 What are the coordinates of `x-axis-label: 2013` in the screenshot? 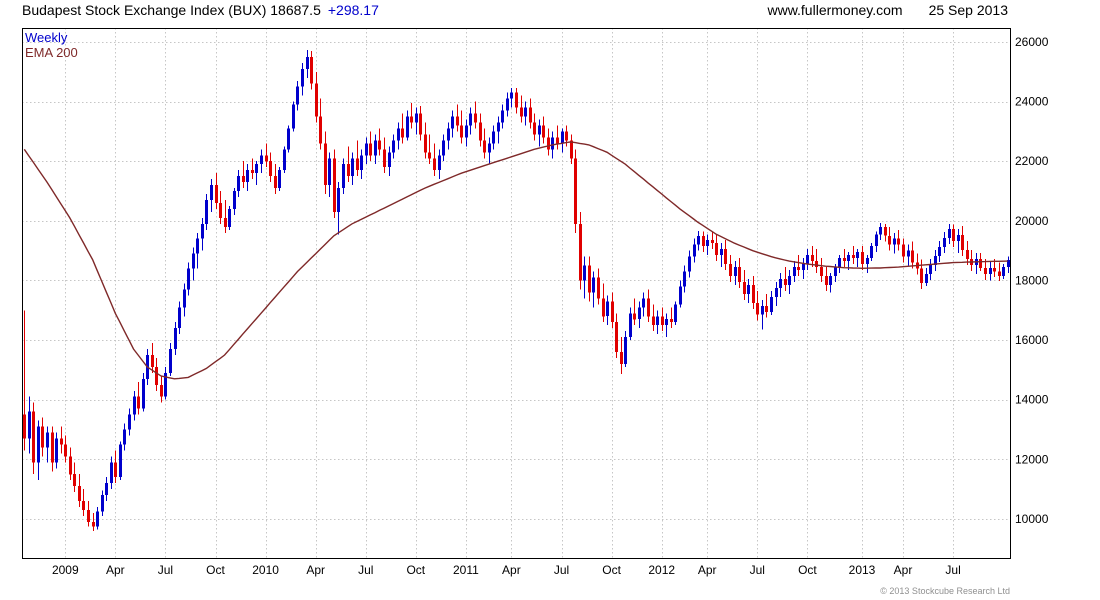 It's located at (862, 570).